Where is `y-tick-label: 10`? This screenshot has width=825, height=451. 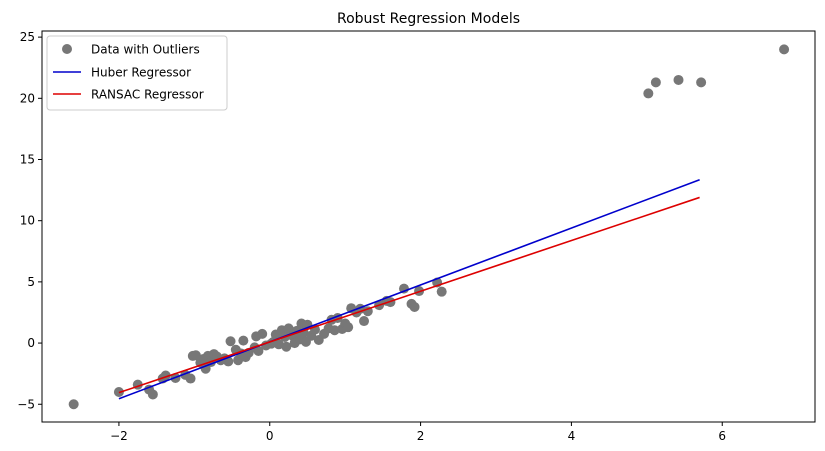 y-tick-label: 10 is located at coordinates (27, 221).